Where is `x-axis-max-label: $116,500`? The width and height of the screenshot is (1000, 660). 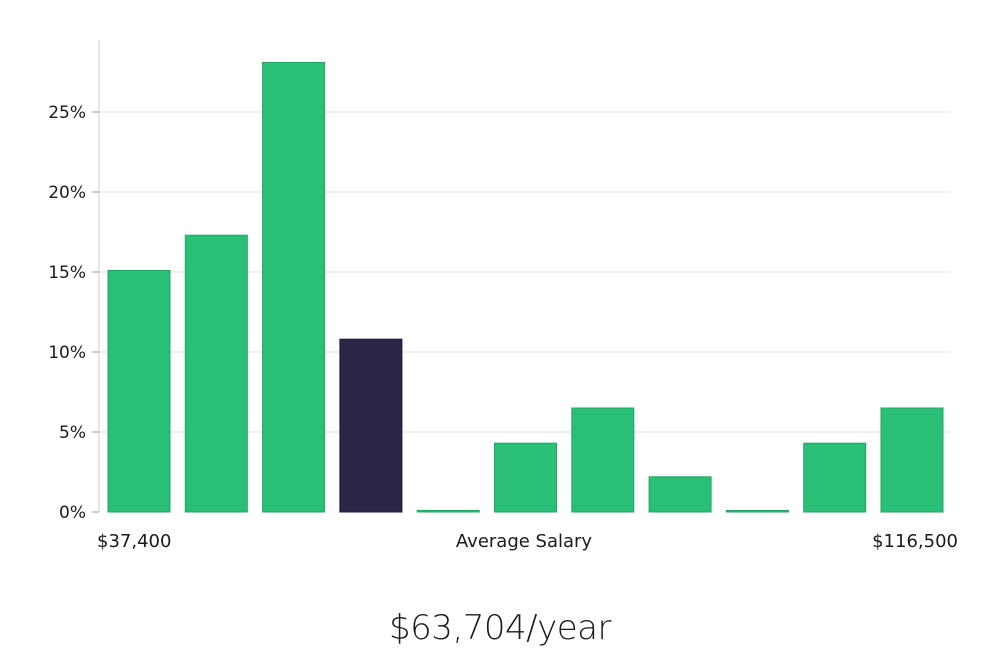 x-axis-max-label: $116,500 is located at coordinates (915, 541).